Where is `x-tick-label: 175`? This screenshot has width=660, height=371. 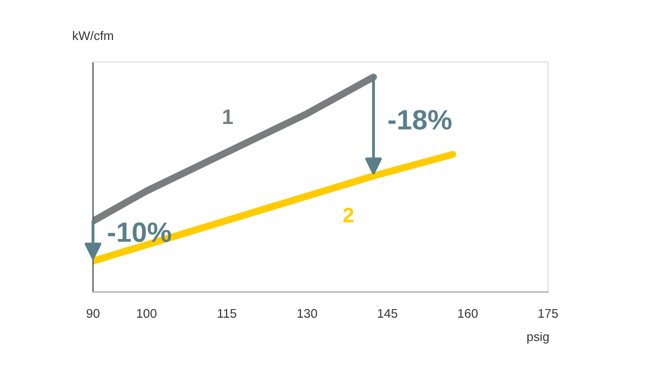
x-tick-label: 175 is located at coordinates (548, 313).